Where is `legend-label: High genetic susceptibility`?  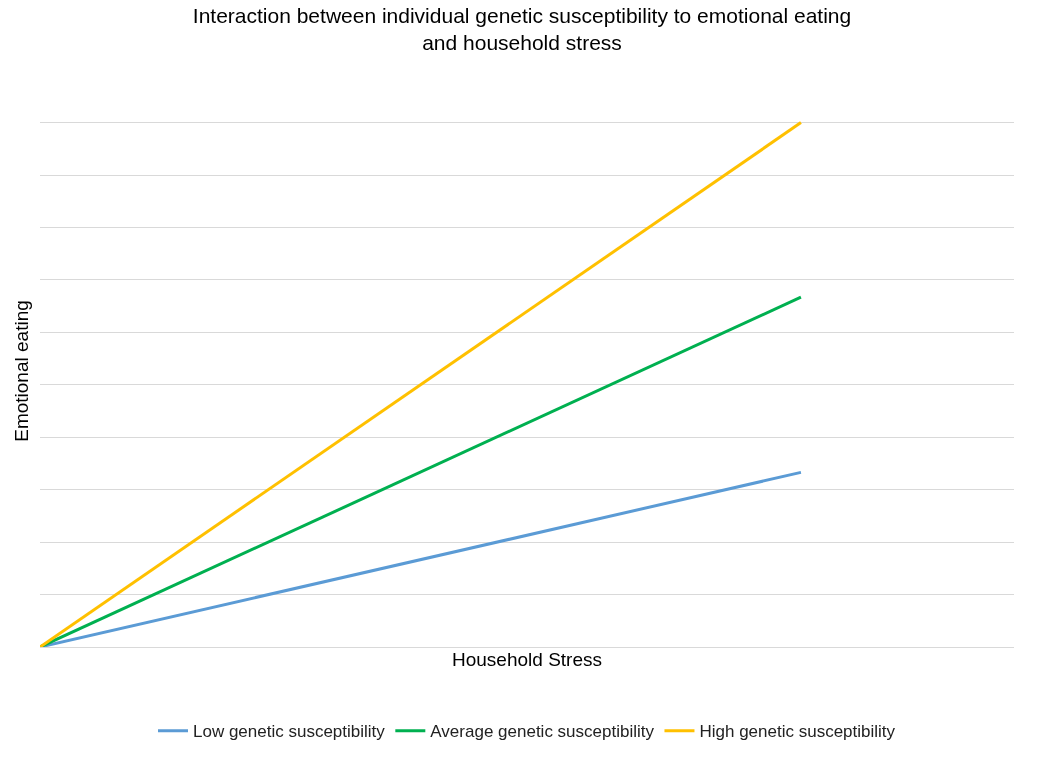
legend-label: High genetic susceptibility is located at coordinates (797, 732).